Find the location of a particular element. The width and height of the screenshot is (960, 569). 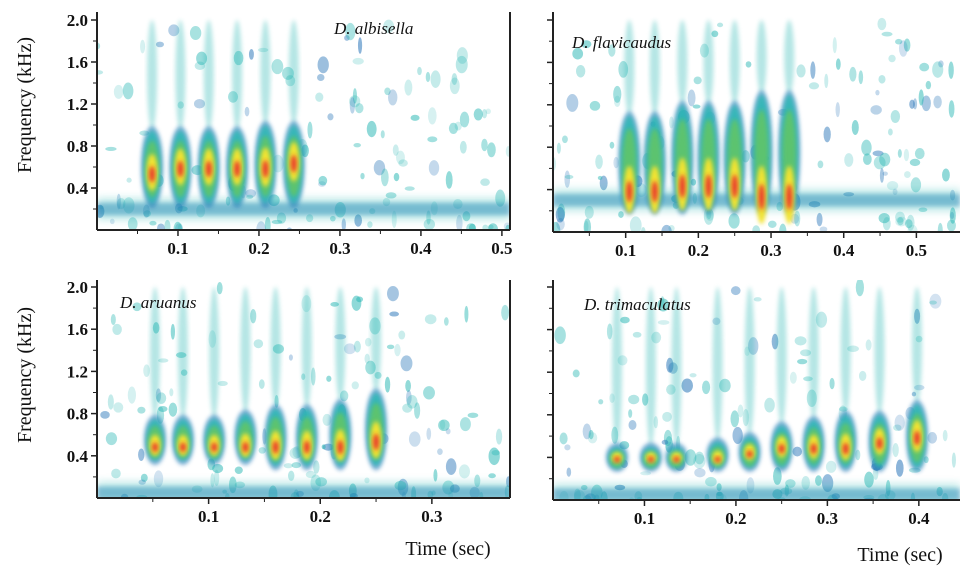

y-tick-label: 0.4 is located at coordinates (78, 188).